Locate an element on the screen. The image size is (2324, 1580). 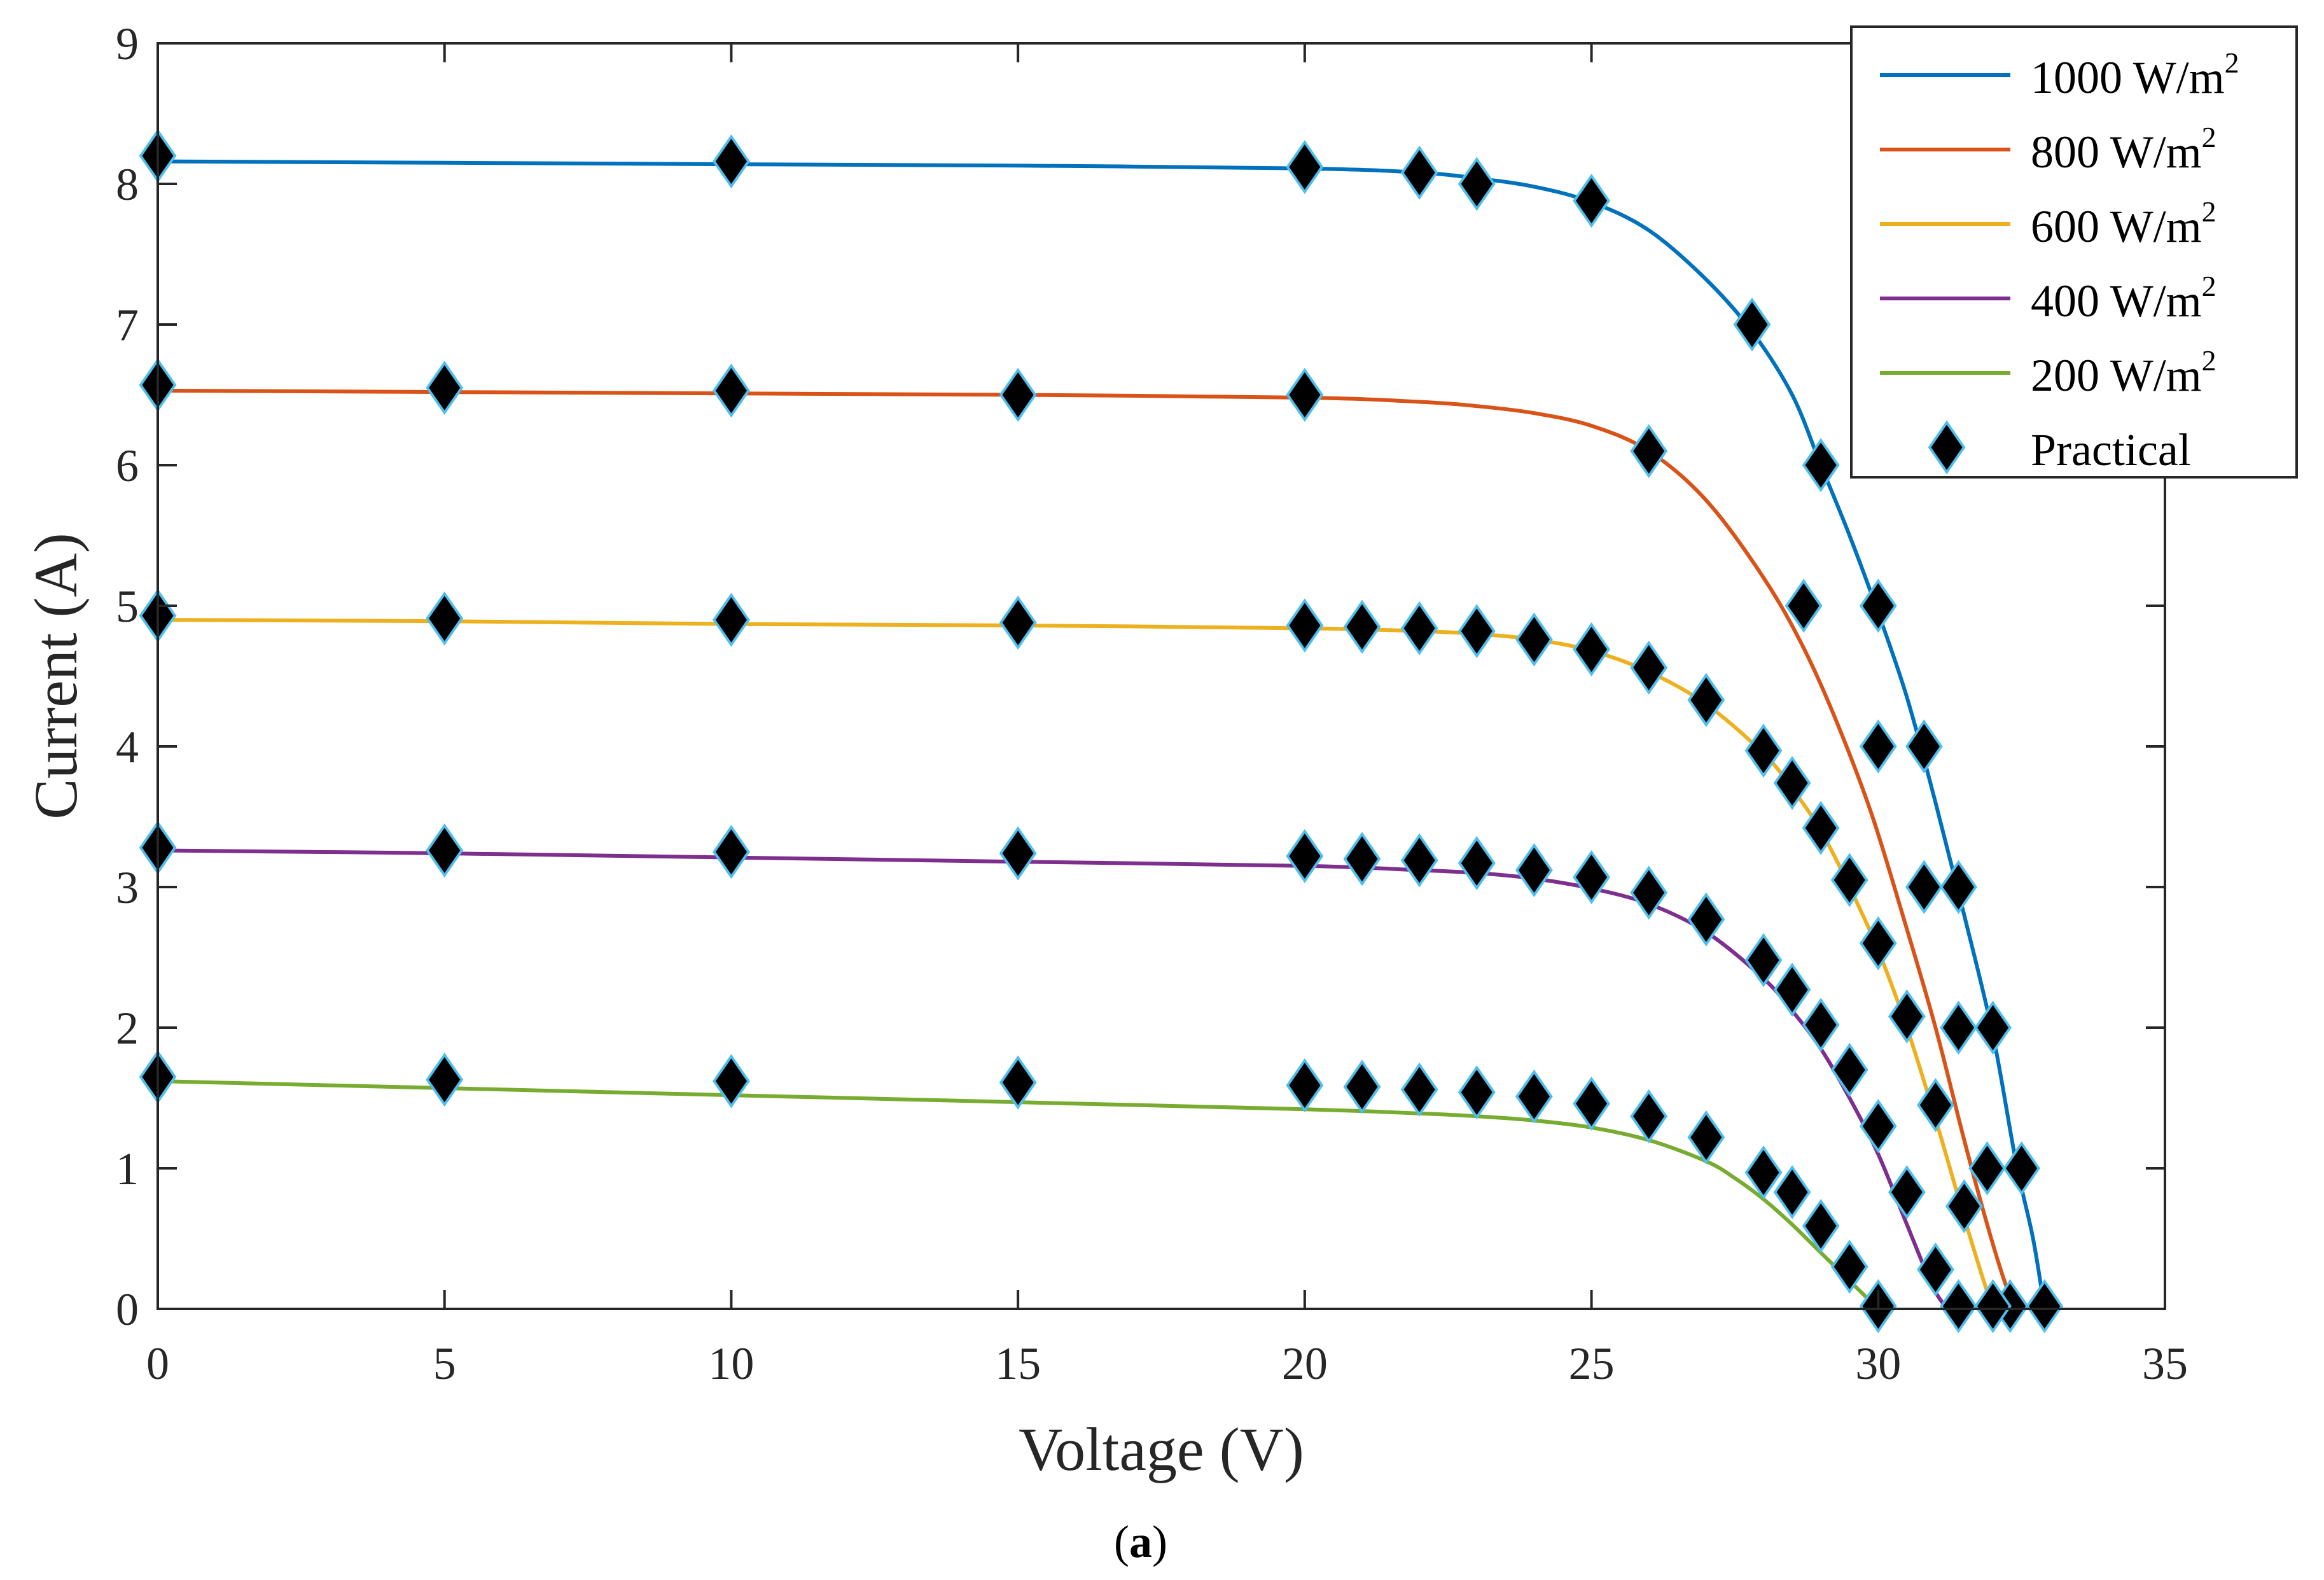
y-tick-label: 7 is located at coordinates (127, 325).